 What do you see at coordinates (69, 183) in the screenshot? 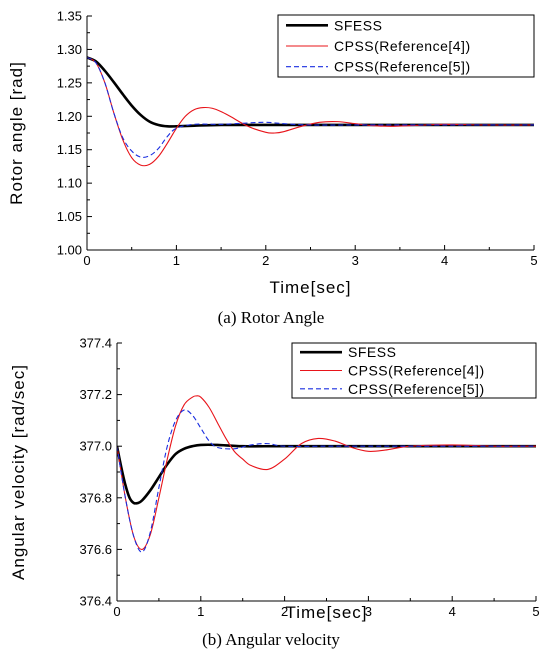
I see `y-tick-label: 1.10` at bounding box center [69, 183].